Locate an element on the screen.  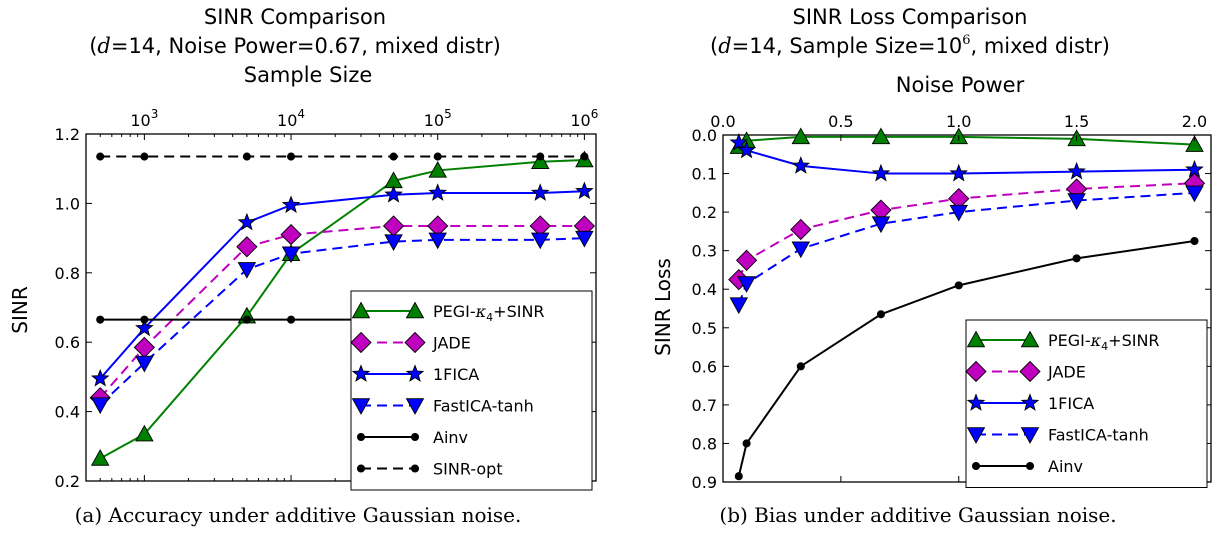
left-legend-label-5: SINR-opt is located at coordinates (468, 469).